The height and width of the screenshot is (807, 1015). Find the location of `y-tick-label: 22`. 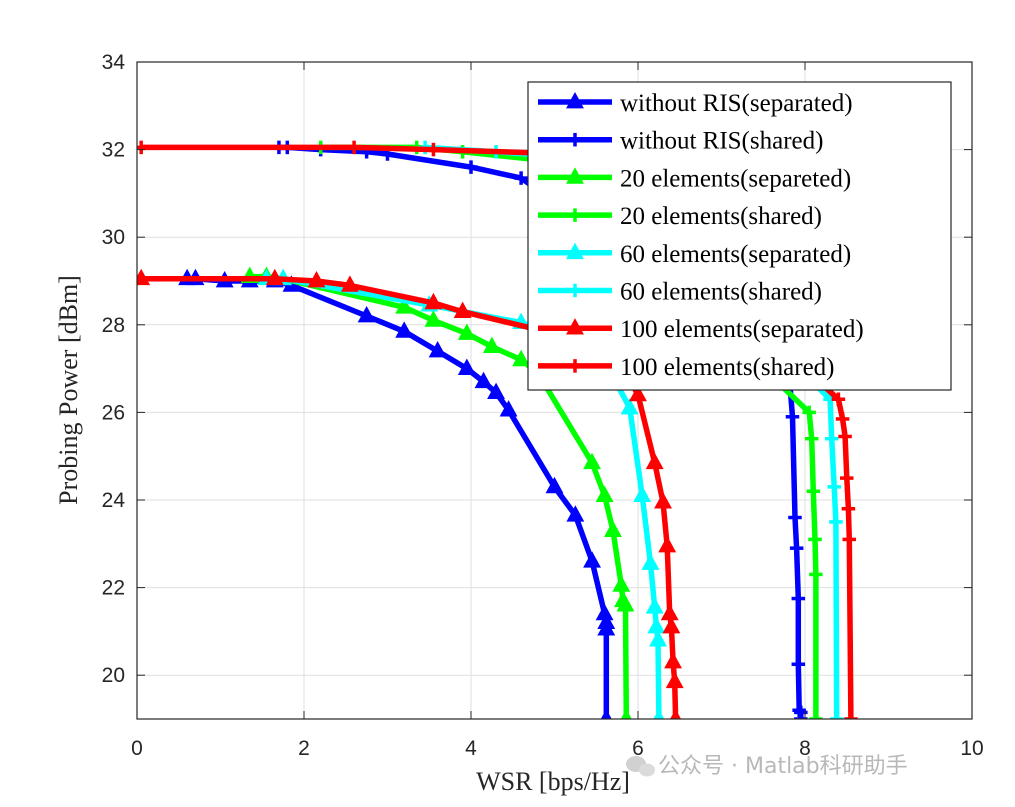

y-tick-label: 22 is located at coordinates (113, 588).